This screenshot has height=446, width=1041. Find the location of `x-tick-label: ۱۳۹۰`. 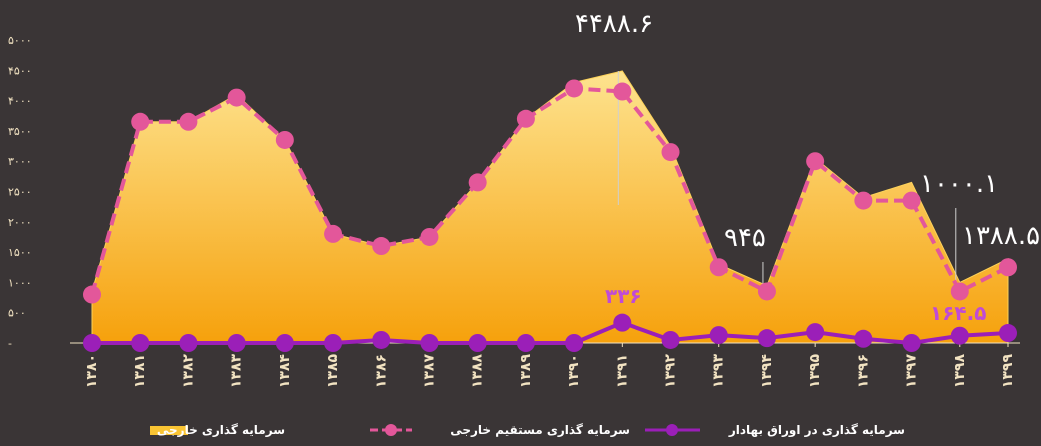

x-tick-label: ۱۳۹۰ is located at coordinates (574, 371).